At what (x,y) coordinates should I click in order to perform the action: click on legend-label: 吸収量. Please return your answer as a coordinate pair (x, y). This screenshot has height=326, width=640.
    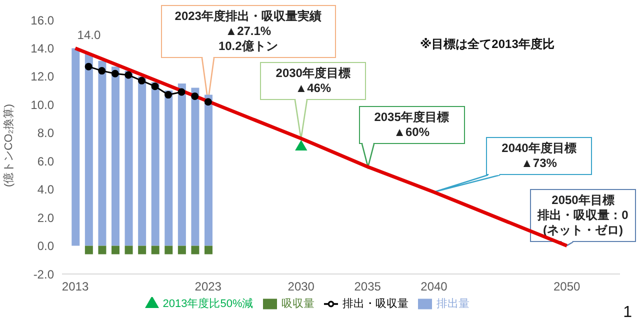
    Looking at the image, I should click on (297, 304).